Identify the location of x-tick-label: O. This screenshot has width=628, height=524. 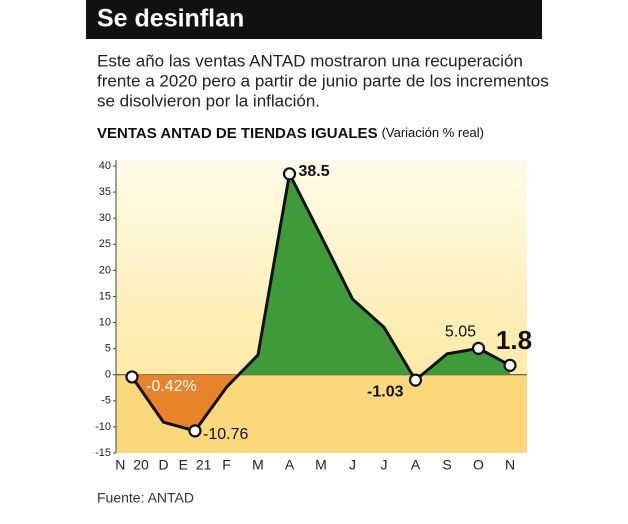
(478, 465).